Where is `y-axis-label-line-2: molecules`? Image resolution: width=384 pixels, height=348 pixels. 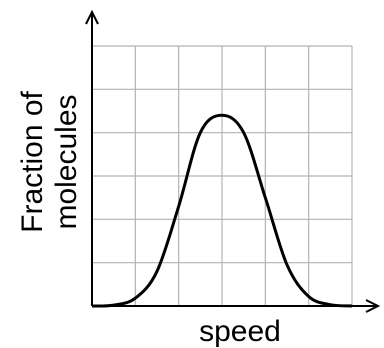
y-axis-label-line-2: molecules is located at coordinates (66, 161).